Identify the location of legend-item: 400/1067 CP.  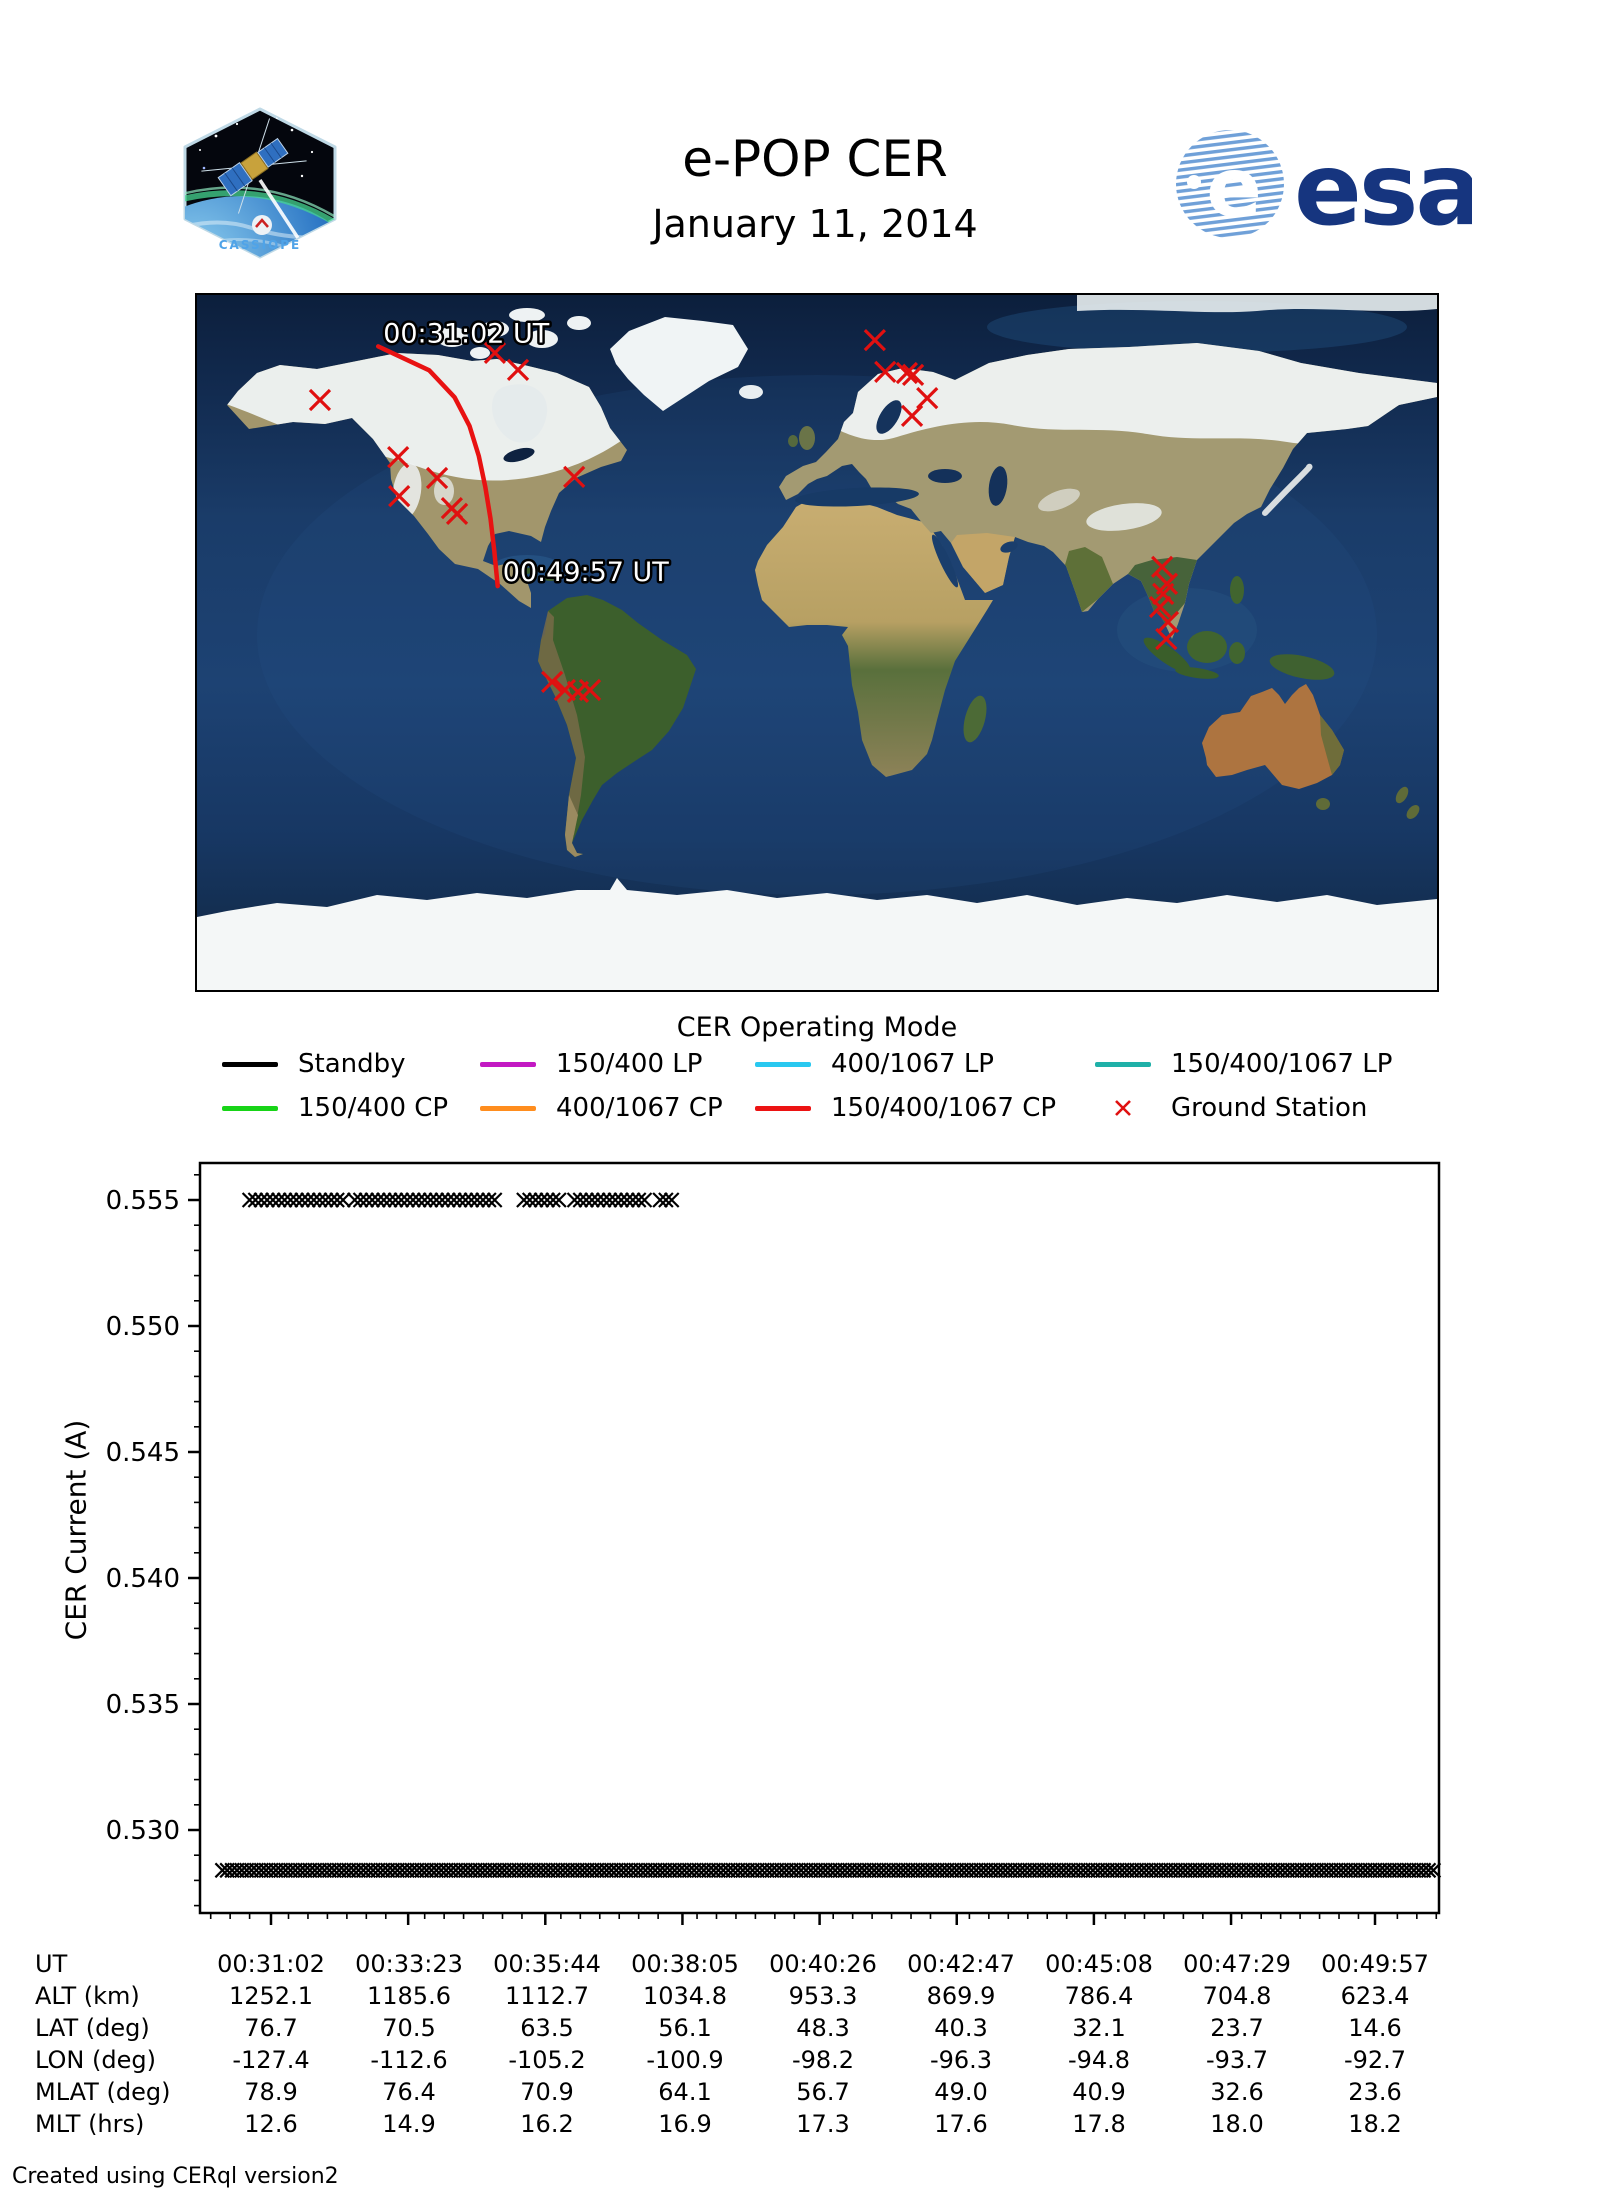
(601, 1108).